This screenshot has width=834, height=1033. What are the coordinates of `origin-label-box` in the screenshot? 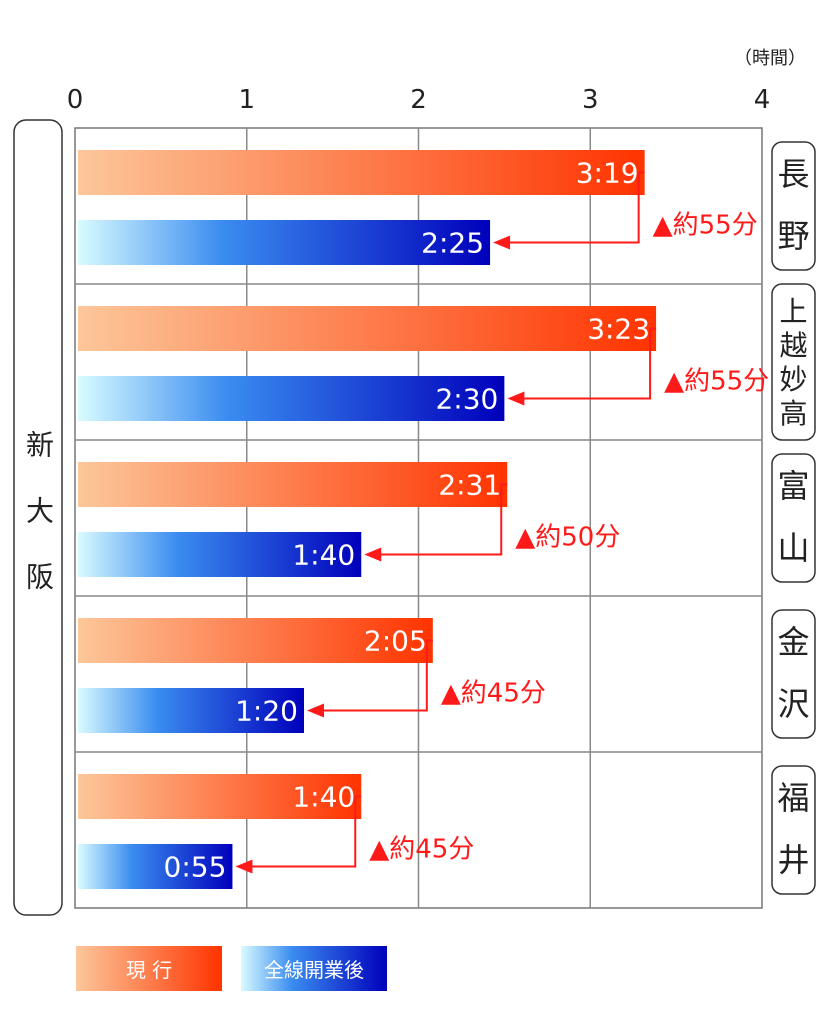 It's located at (38, 517).